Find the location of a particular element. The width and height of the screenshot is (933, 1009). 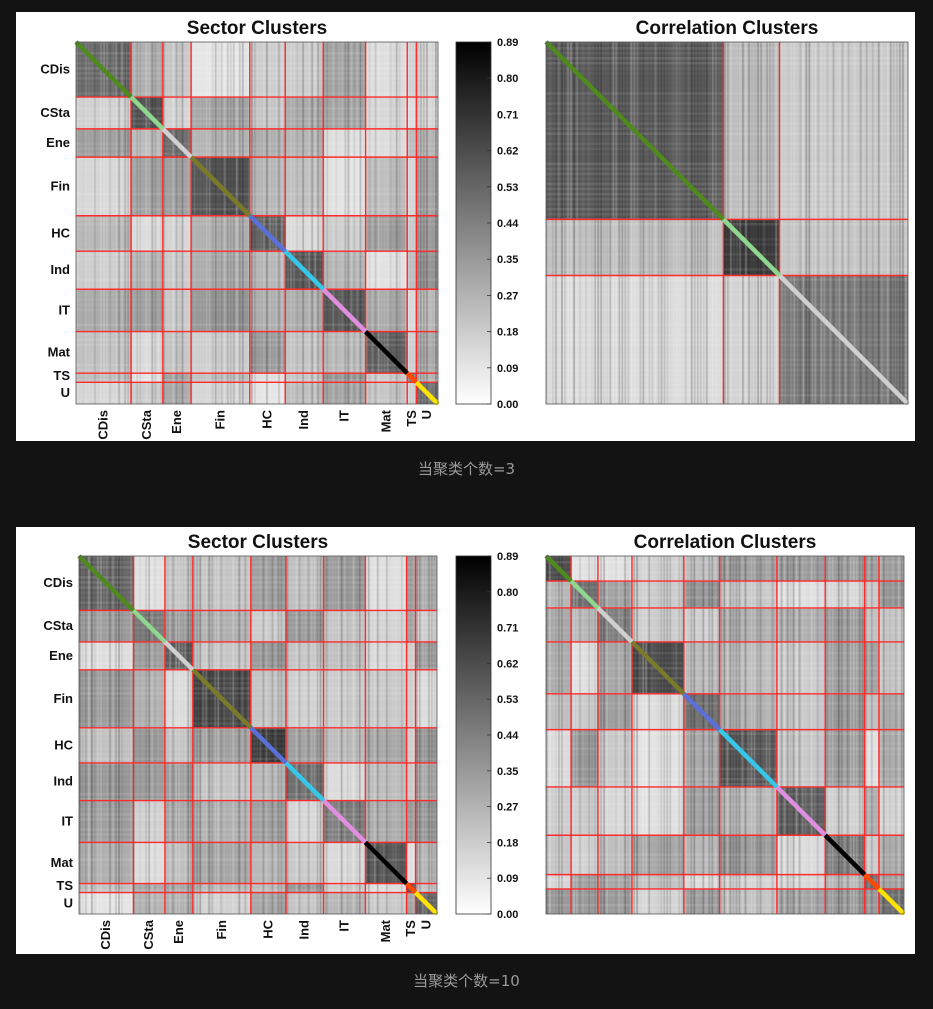

y-tick-label: IT is located at coordinates (67, 820).